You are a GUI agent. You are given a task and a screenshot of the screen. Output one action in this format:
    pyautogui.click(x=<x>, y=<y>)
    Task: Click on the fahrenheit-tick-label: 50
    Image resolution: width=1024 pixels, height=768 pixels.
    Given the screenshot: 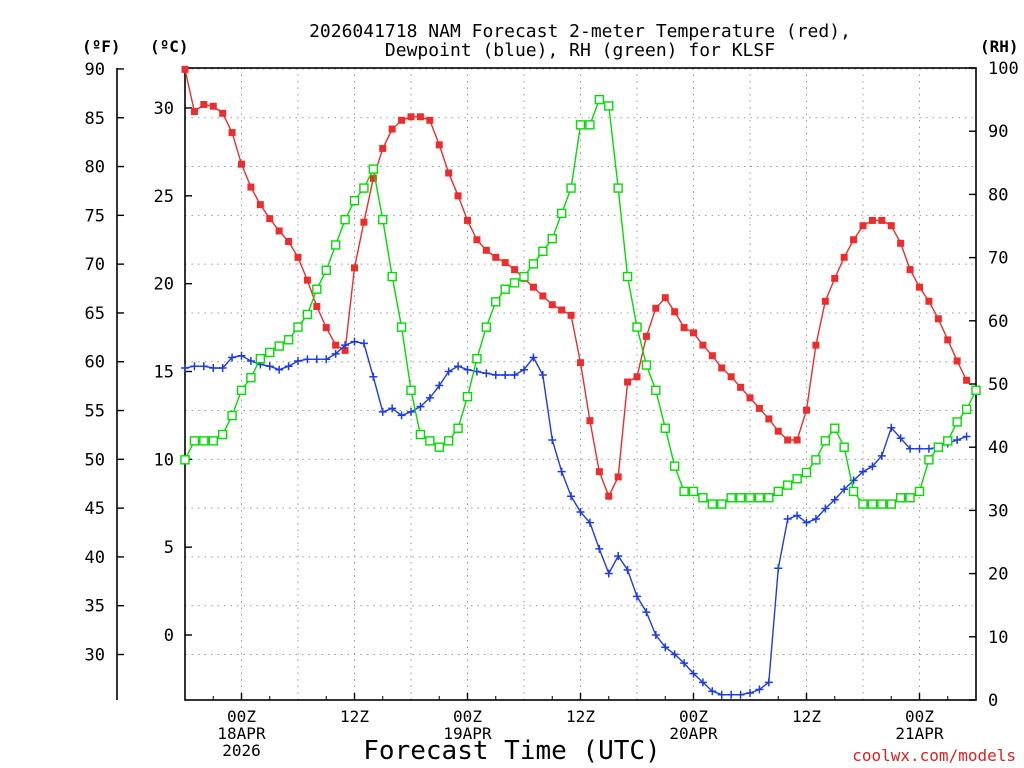 What is the action you would take?
    pyautogui.click(x=95, y=460)
    